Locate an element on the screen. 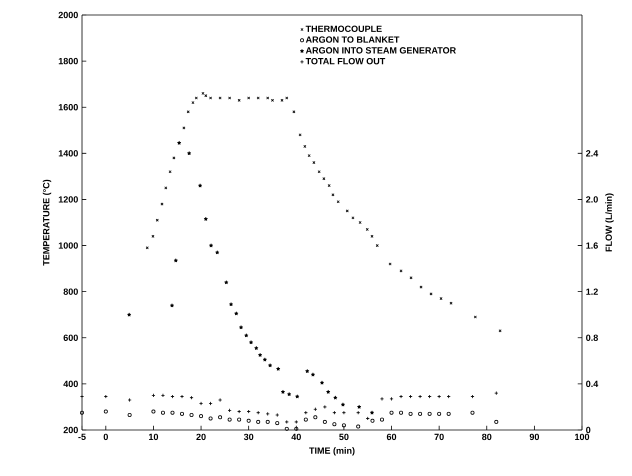 The height and width of the screenshot is (476, 632). x-tick-label: 30 is located at coordinates (249, 437).